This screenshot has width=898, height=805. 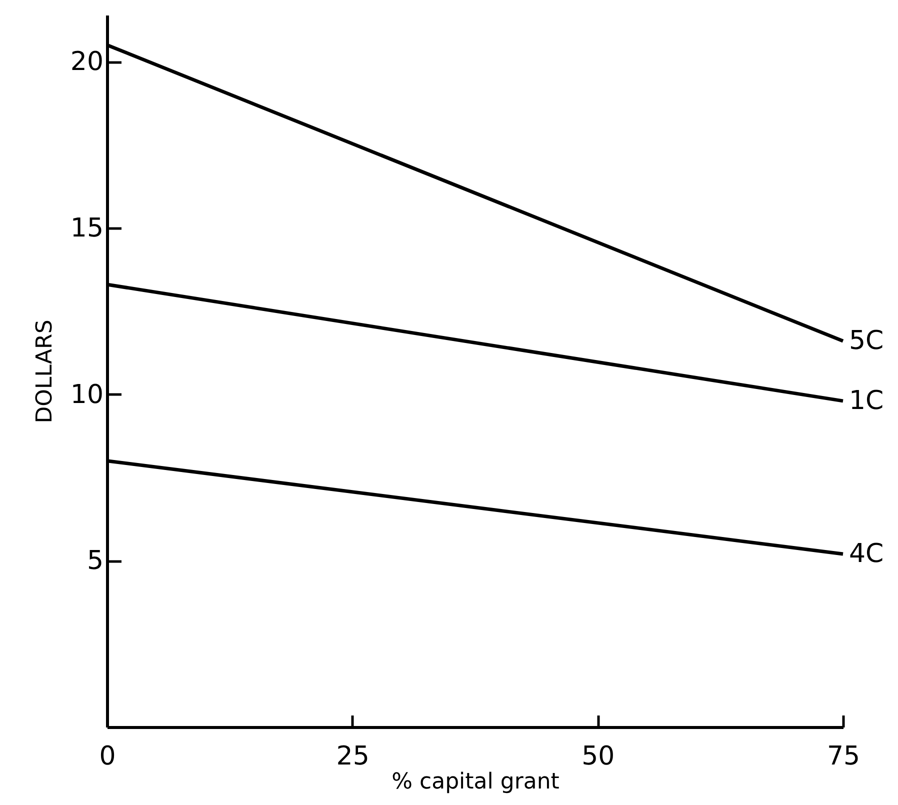 What do you see at coordinates (866, 341) in the screenshot?
I see `series-label: 5C` at bounding box center [866, 341].